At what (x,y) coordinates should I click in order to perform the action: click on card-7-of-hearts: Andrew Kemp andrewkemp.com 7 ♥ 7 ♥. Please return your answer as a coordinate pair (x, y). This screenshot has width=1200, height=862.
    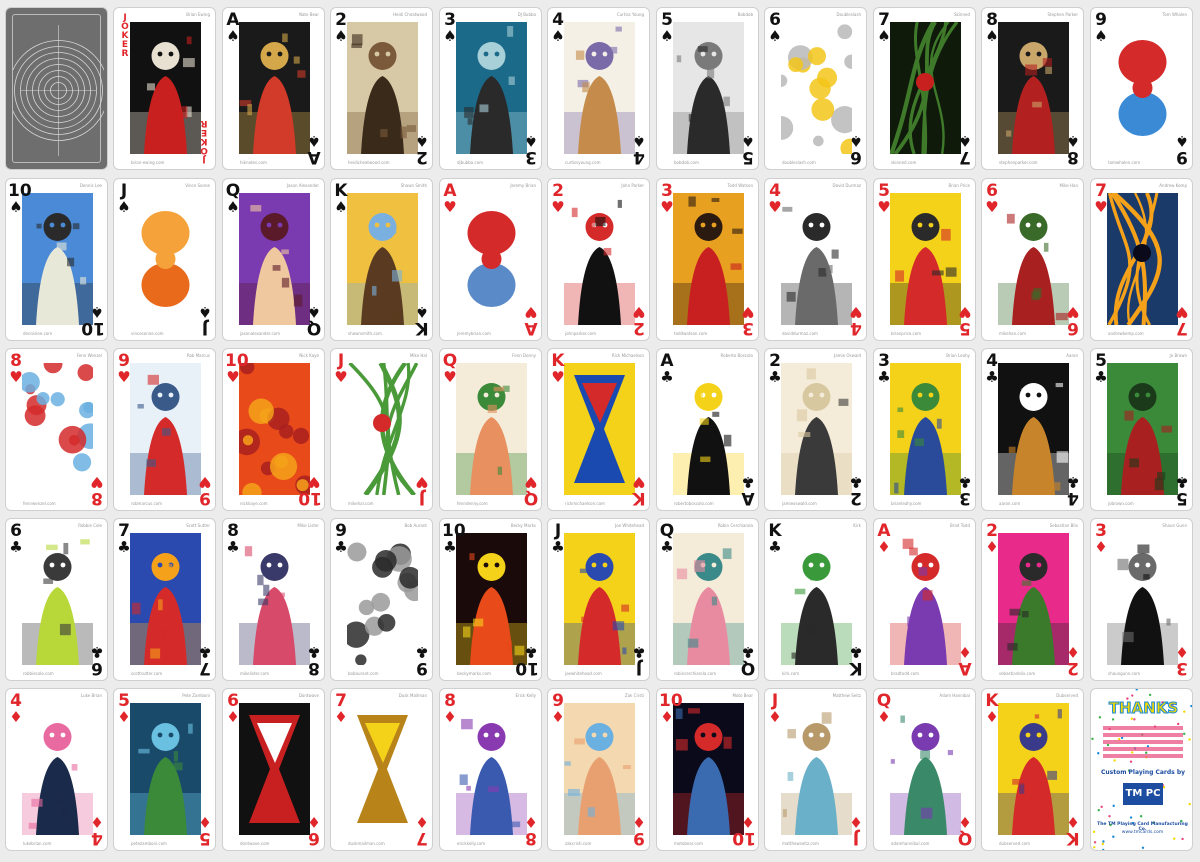
    Looking at the image, I should click on (1141, 259).